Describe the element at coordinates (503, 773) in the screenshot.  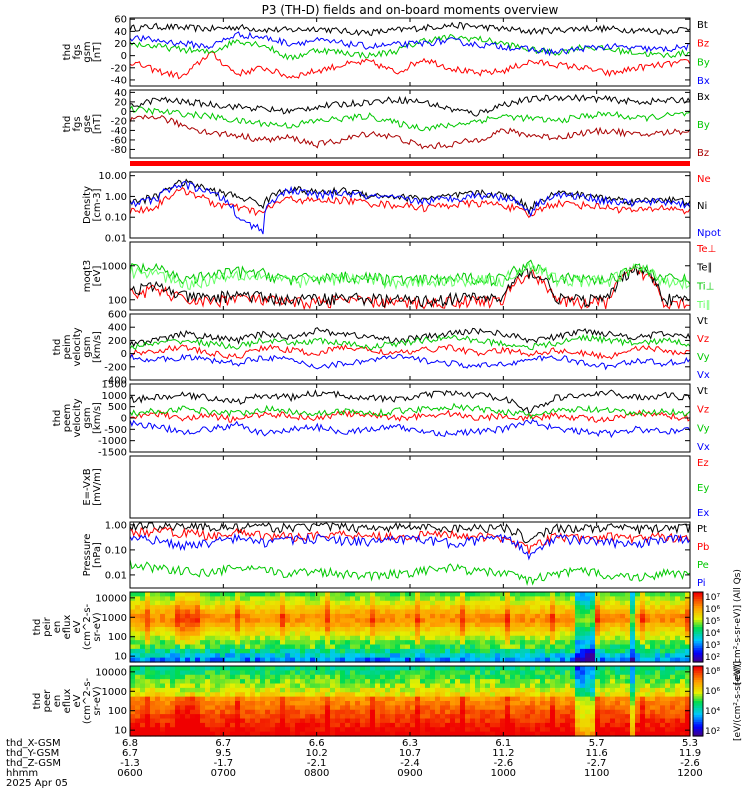
I see `x-tick-label: 1000` at that location.